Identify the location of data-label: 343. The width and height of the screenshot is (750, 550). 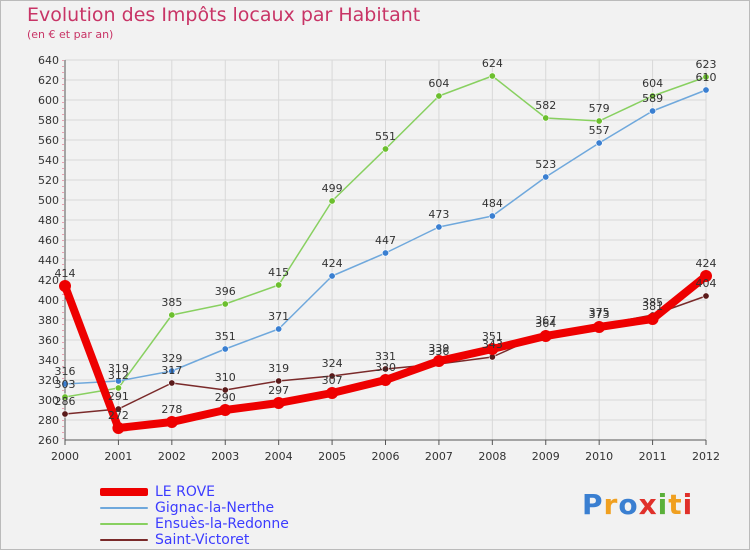
(492, 344).